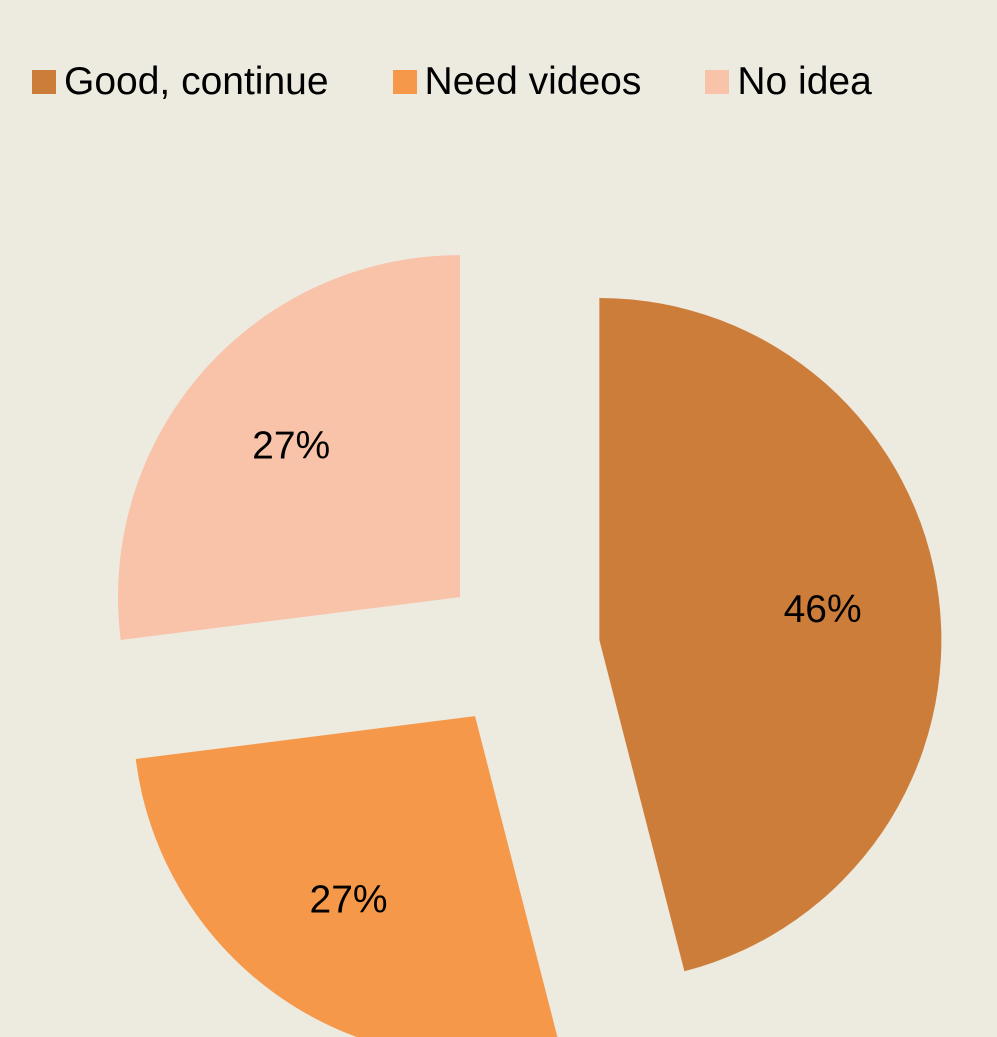 The height and width of the screenshot is (1037, 997). I want to click on pie-slice-no-idea, so click(288, 447).